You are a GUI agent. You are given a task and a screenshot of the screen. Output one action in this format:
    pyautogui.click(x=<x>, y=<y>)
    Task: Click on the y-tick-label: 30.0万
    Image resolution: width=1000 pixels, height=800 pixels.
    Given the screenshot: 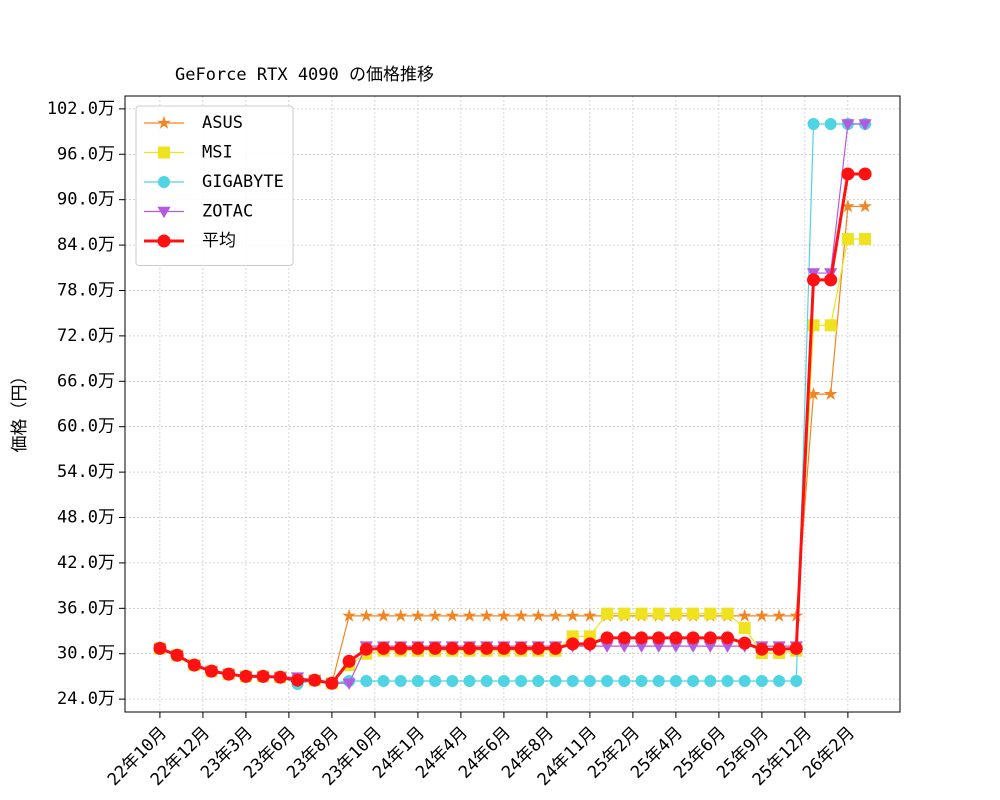 What is the action you would take?
    pyautogui.click(x=86, y=654)
    